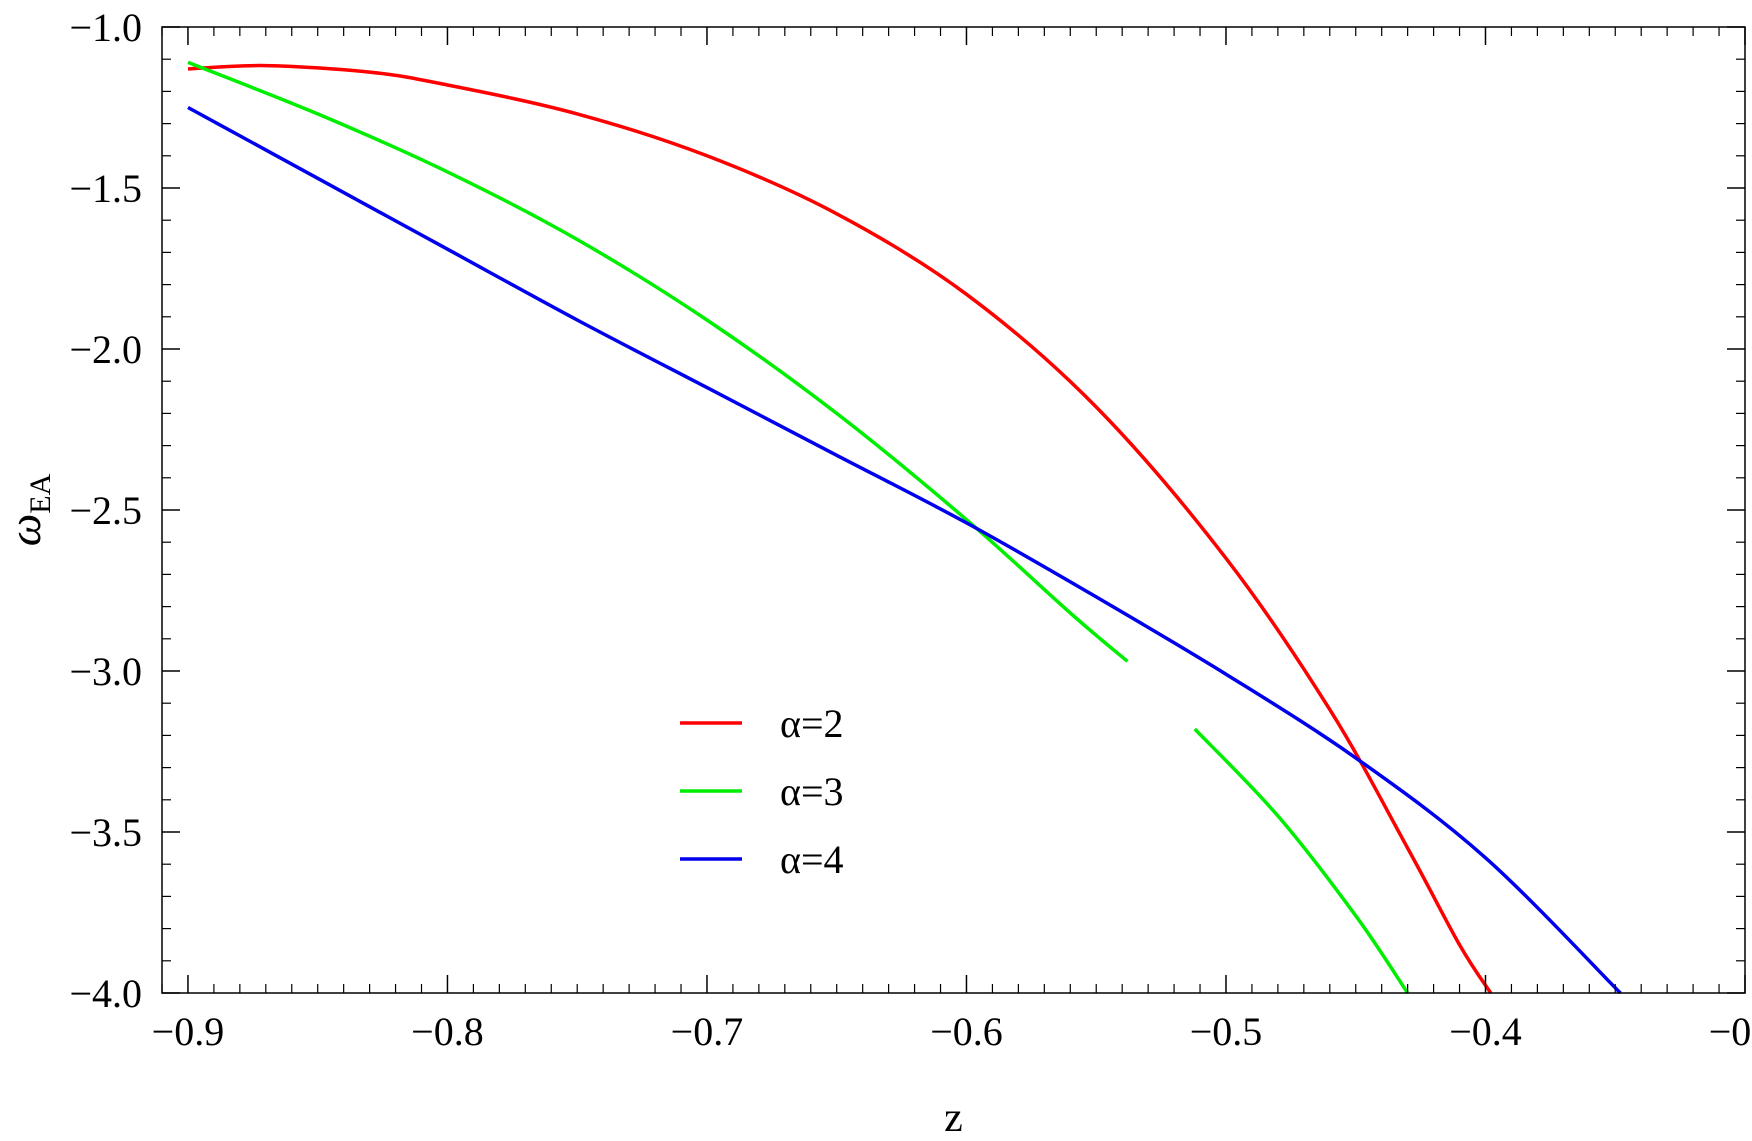 The width and height of the screenshot is (1752, 1141). Describe the element at coordinates (1485, 1031) in the screenshot. I see `x-tick-label: −0.4` at that location.